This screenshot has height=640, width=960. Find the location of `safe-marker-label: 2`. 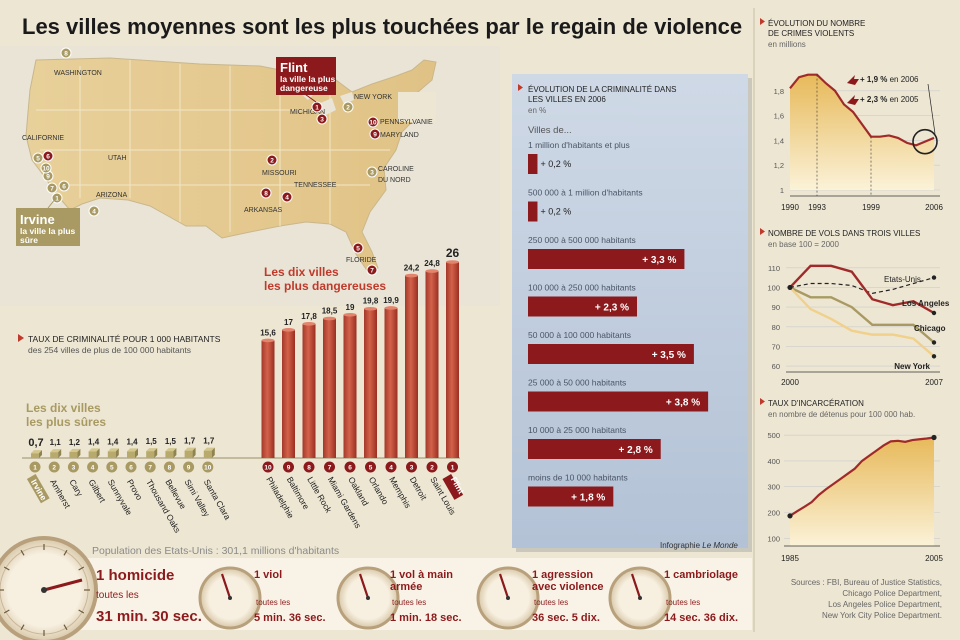

safe-marker-label: 2 is located at coordinates (348, 108).